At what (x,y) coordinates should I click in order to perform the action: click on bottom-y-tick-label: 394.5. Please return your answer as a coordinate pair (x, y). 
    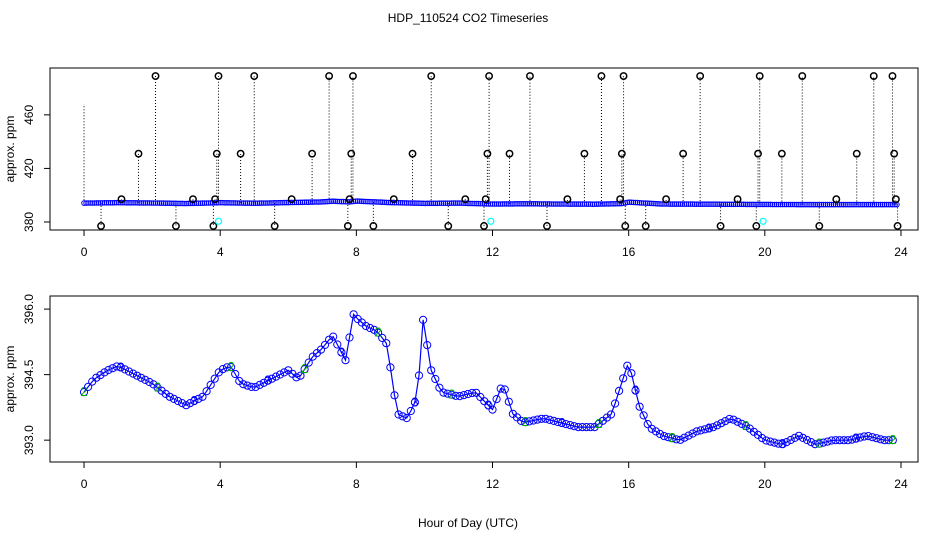
    Looking at the image, I should click on (29, 374).